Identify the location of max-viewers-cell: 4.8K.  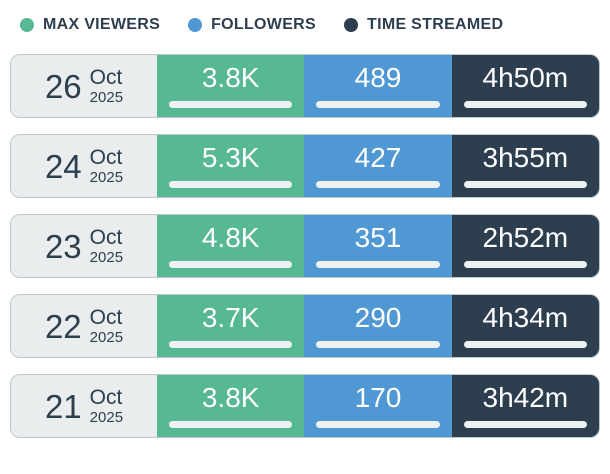
(231, 246).